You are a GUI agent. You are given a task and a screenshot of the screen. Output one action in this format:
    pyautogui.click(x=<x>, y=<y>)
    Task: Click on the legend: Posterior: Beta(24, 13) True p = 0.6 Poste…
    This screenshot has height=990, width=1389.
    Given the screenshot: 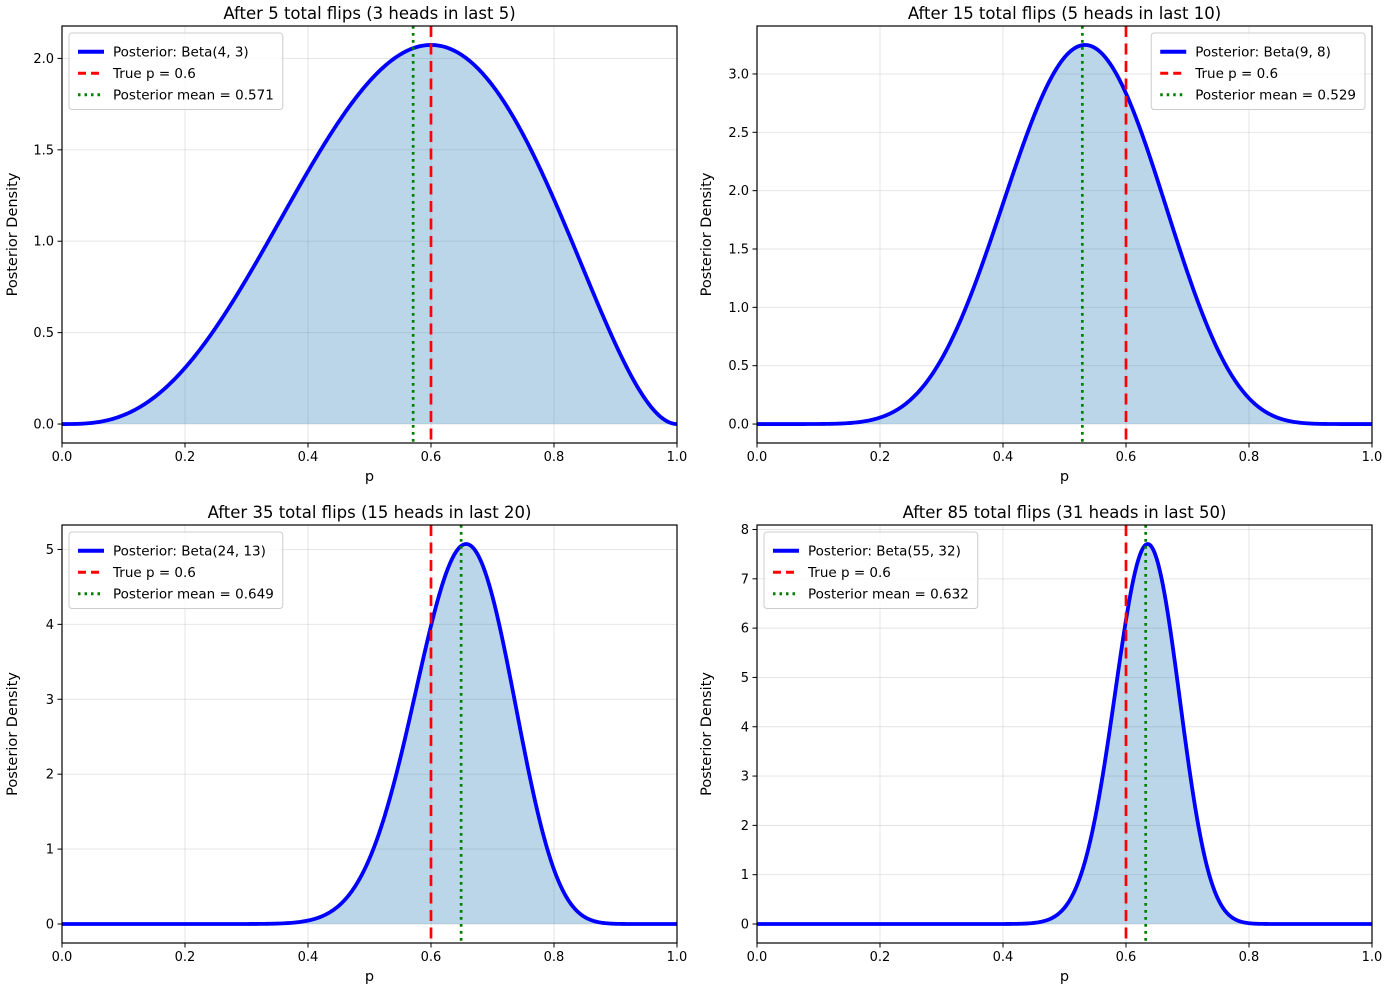 What is the action you would take?
    pyautogui.click(x=176, y=570)
    